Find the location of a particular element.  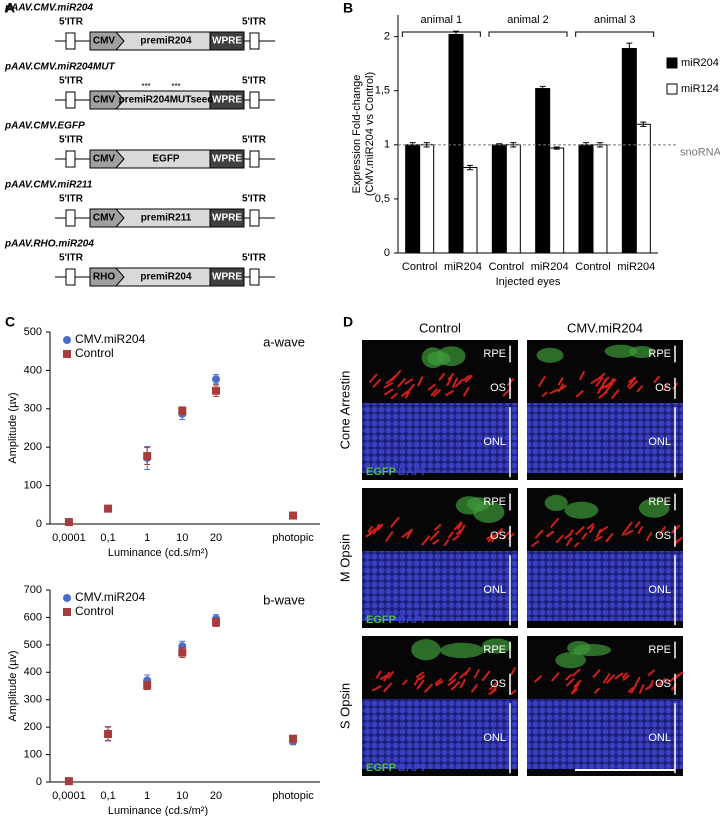

y-tick-label: 1,5 is located at coordinates (382, 91).